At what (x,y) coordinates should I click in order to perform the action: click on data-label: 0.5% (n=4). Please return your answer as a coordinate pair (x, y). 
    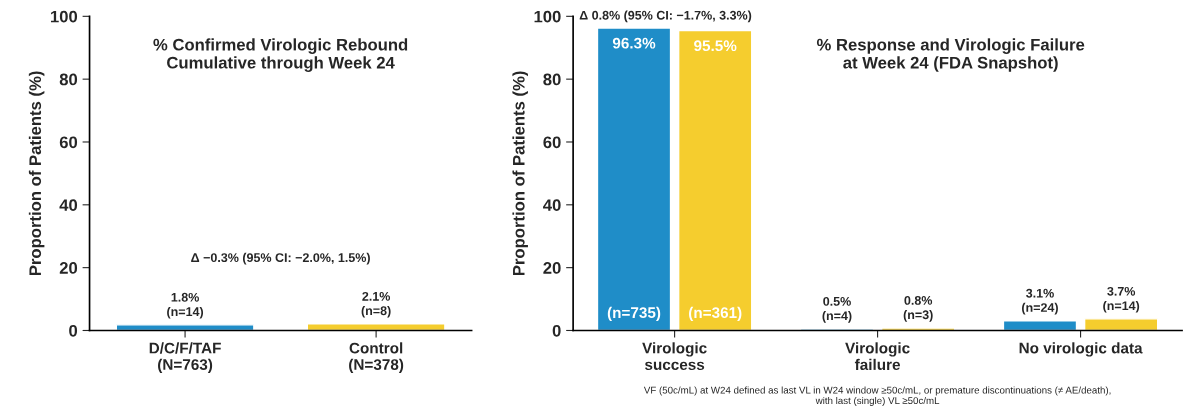
    Looking at the image, I should click on (837, 309).